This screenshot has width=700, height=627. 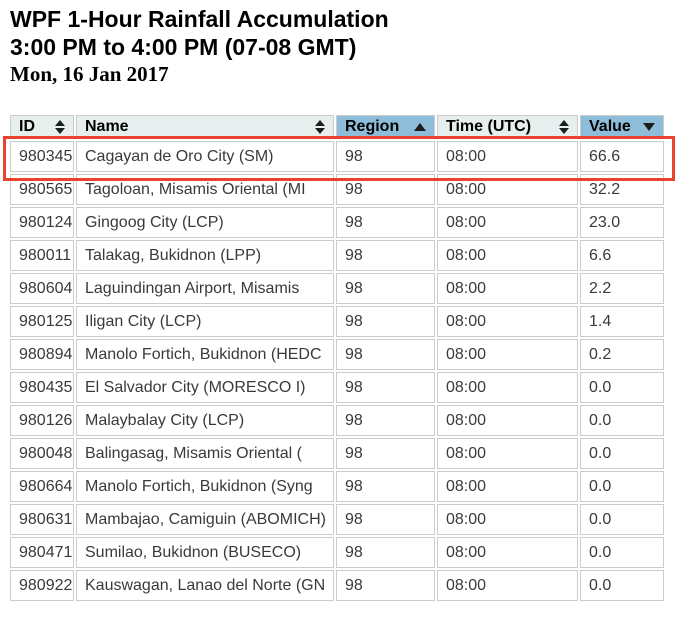 I want to click on cell-id: 980435, so click(x=42, y=387).